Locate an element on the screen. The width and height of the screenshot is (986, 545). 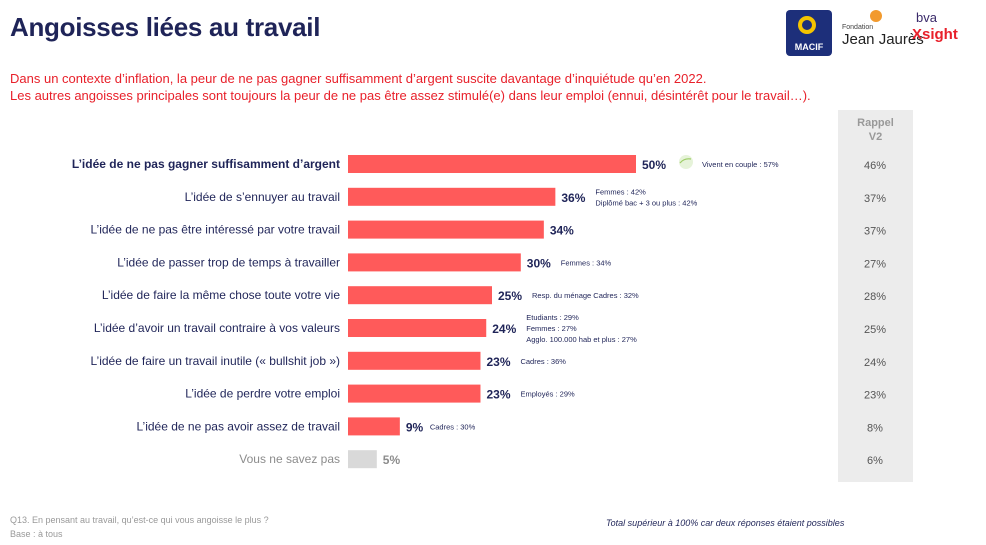
rappel-value: 28% is located at coordinates (875, 297).